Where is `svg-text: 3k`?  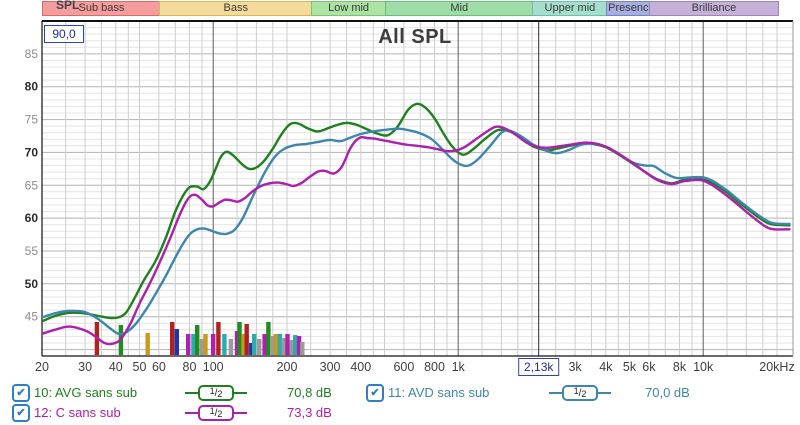
svg-text: 3k is located at coordinates (575, 367).